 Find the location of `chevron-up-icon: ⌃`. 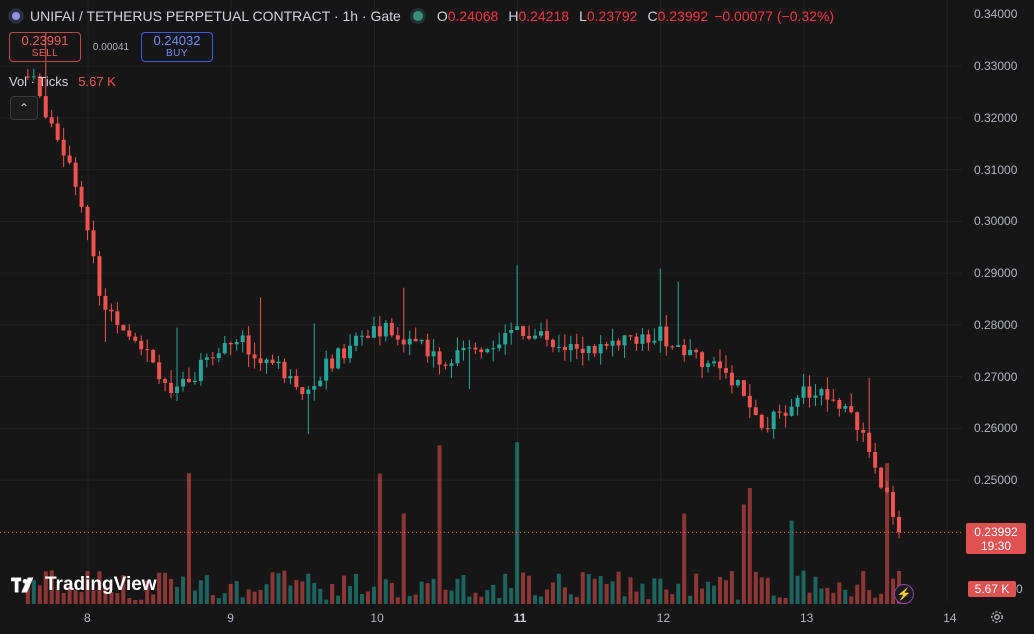

chevron-up-icon: ⌃ is located at coordinates (24, 108).